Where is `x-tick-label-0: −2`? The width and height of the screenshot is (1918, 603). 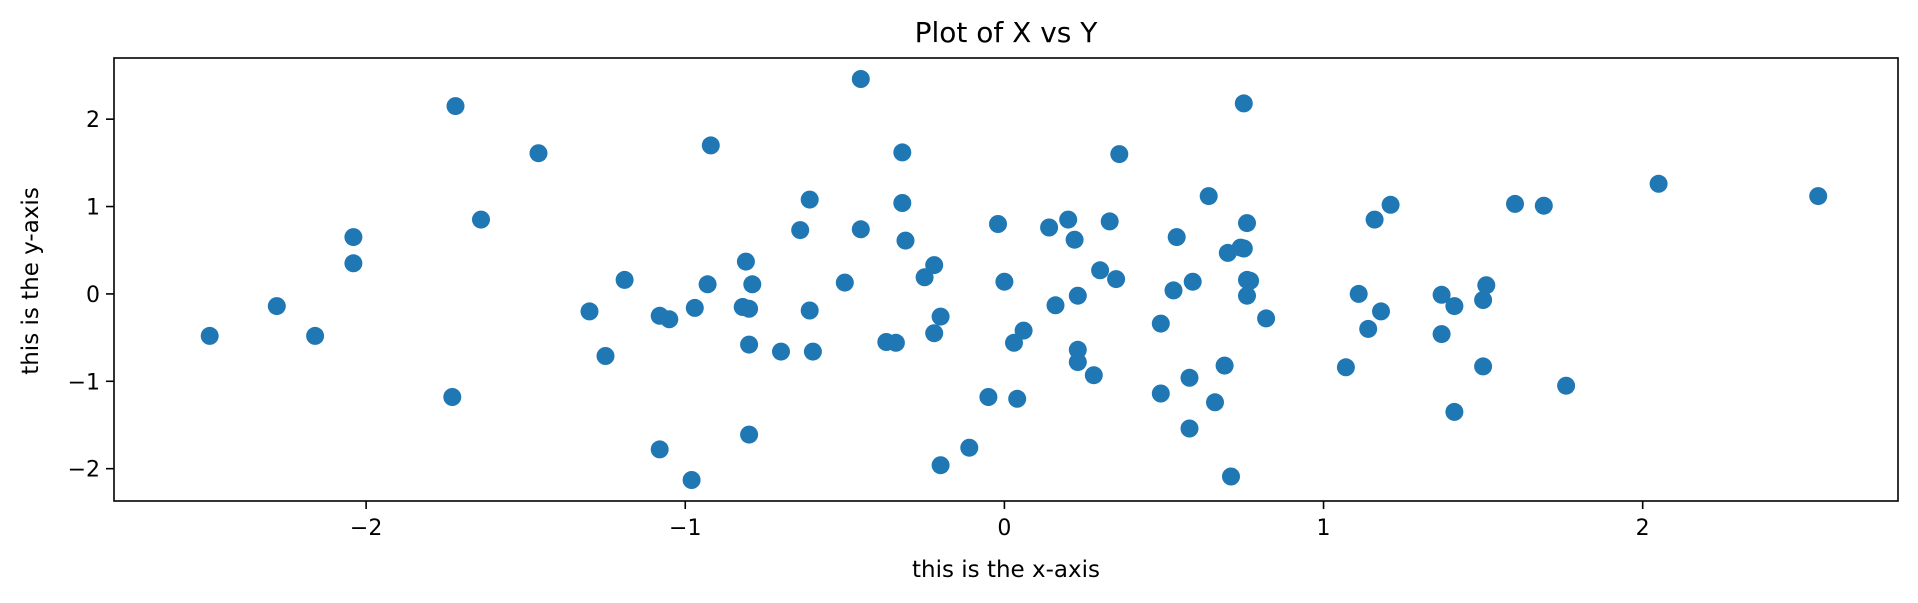
x-tick-label-0: −2 is located at coordinates (366, 528).